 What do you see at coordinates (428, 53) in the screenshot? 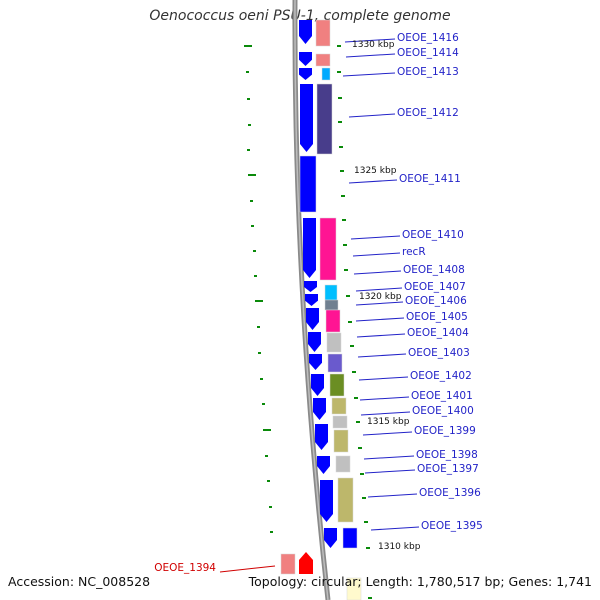
I see `gene-label-oeoe-1414: OEOE_1414` at bounding box center [428, 53].